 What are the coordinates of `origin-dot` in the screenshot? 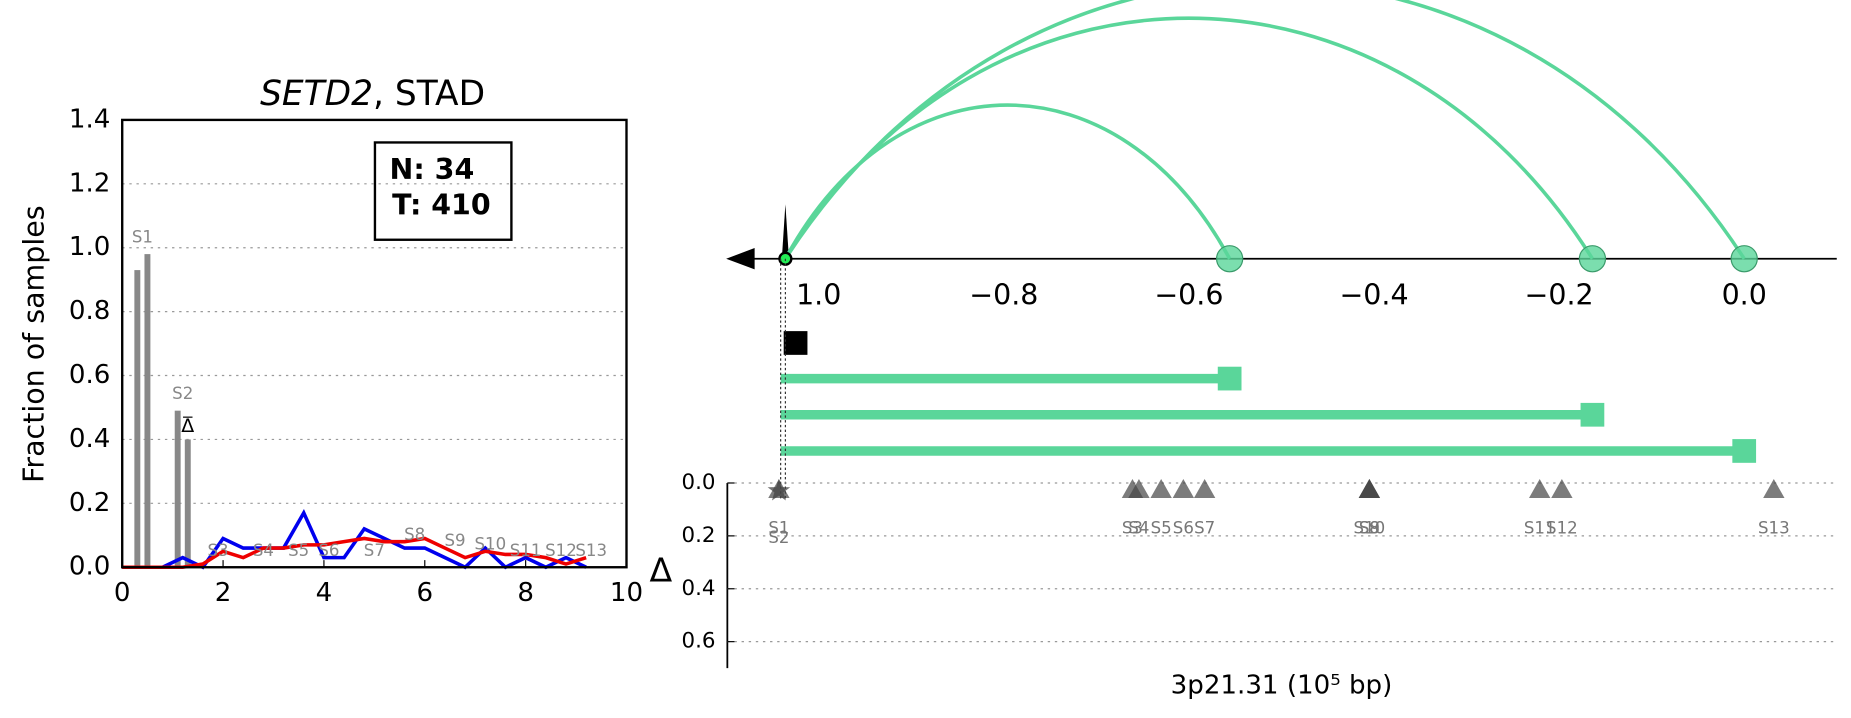 It's located at (785, 258).